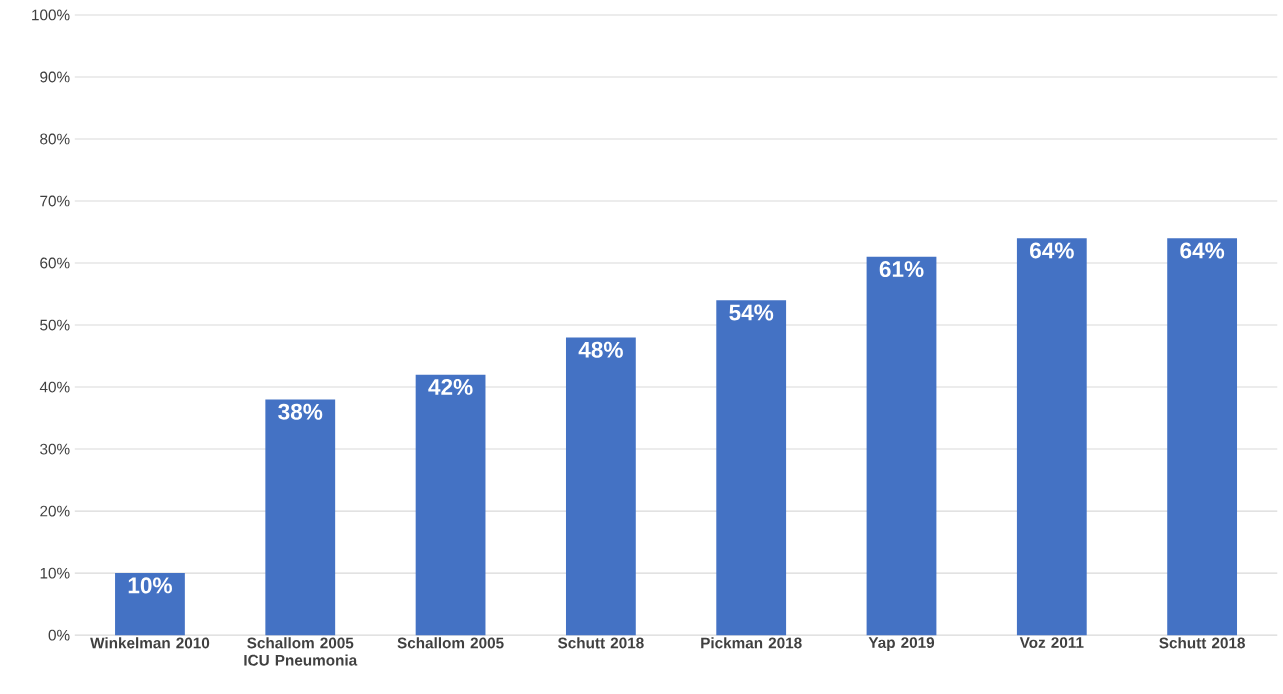  Describe the element at coordinates (55, 449) in the screenshot. I see `y-tick-label: 30%` at that location.